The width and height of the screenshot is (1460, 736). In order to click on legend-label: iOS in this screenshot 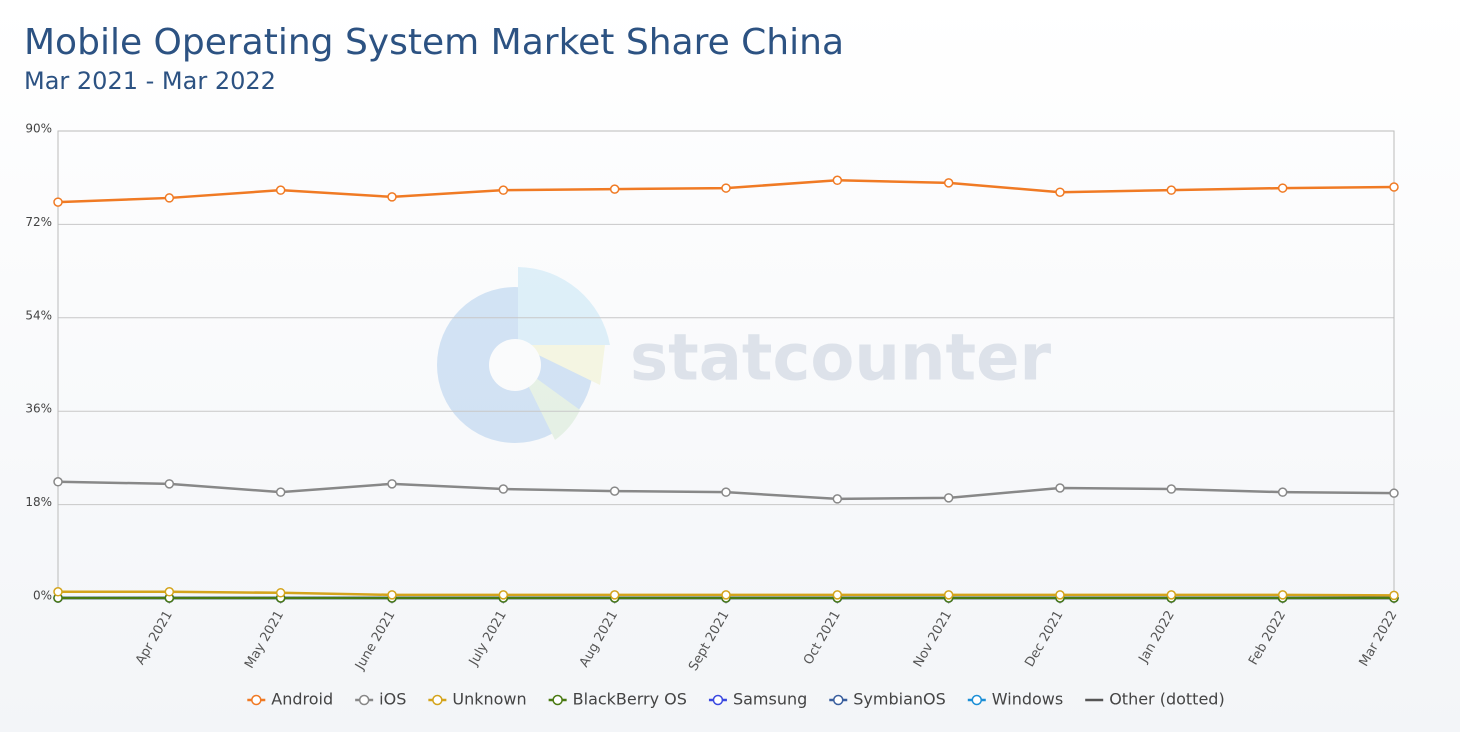, I will do `click(392, 699)`.